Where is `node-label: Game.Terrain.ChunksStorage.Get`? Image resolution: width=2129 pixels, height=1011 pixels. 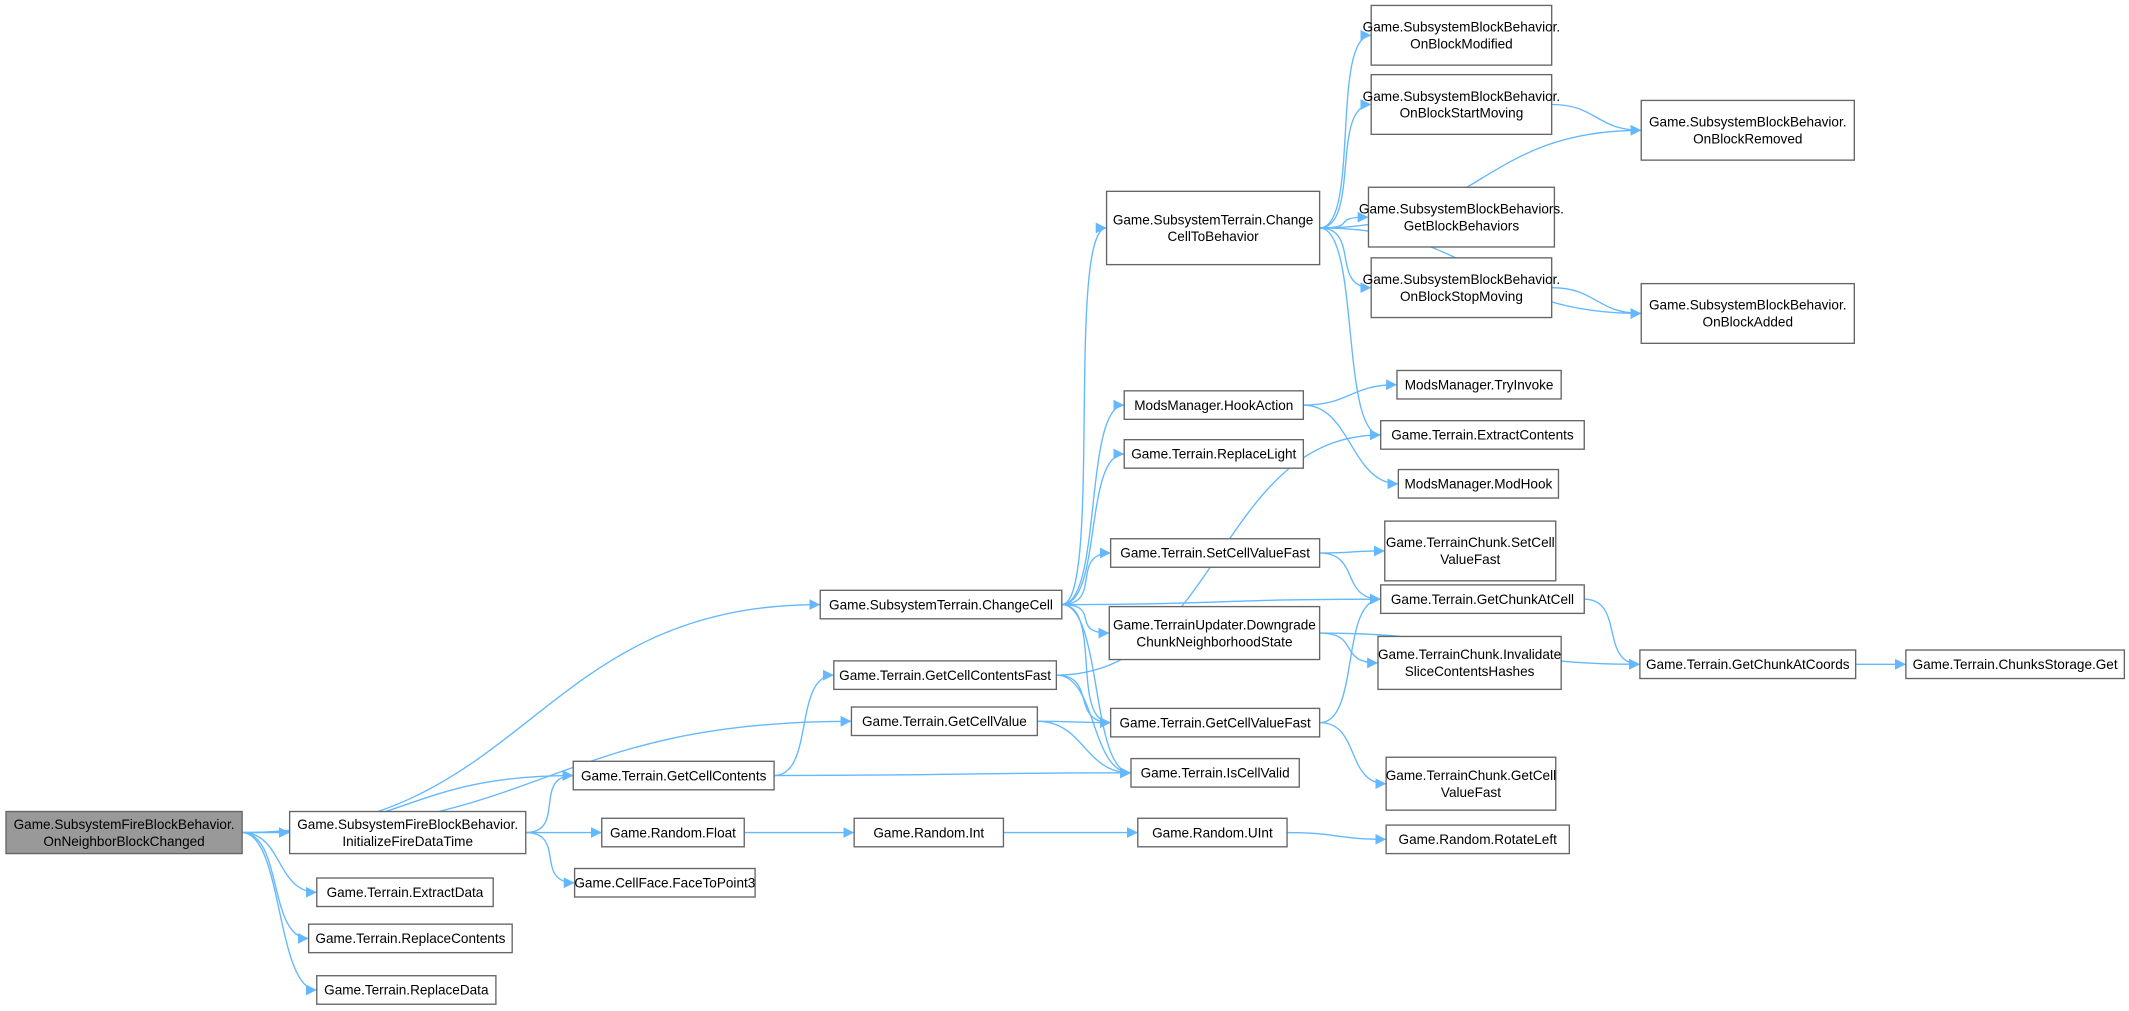
node-label: Game.Terrain.ChunksStorage.Get is located at coordinates (2015, 664).